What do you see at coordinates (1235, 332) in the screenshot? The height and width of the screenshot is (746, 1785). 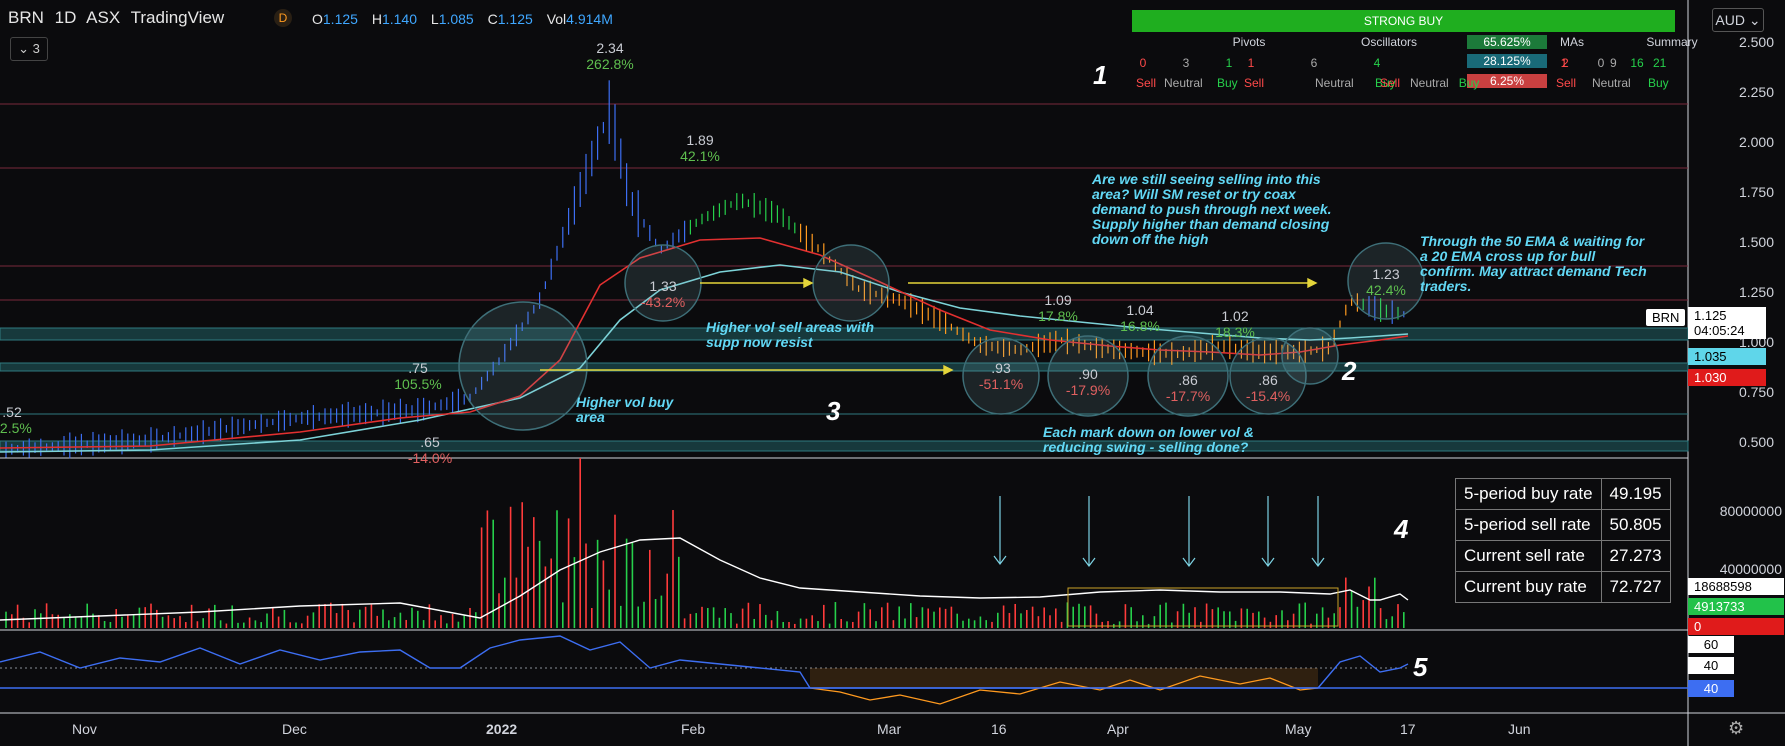 I see `marker-change: 18.3%` at bounding box center [1235, 332].